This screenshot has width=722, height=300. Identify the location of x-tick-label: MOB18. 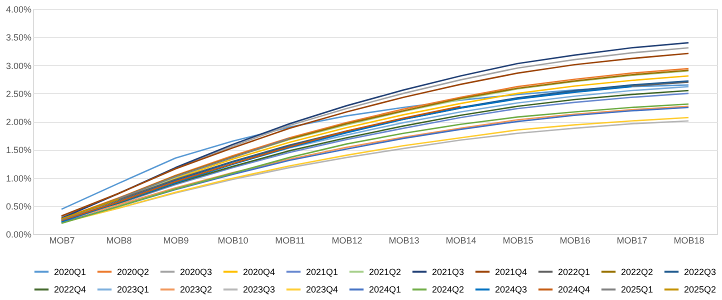
(689, 241).